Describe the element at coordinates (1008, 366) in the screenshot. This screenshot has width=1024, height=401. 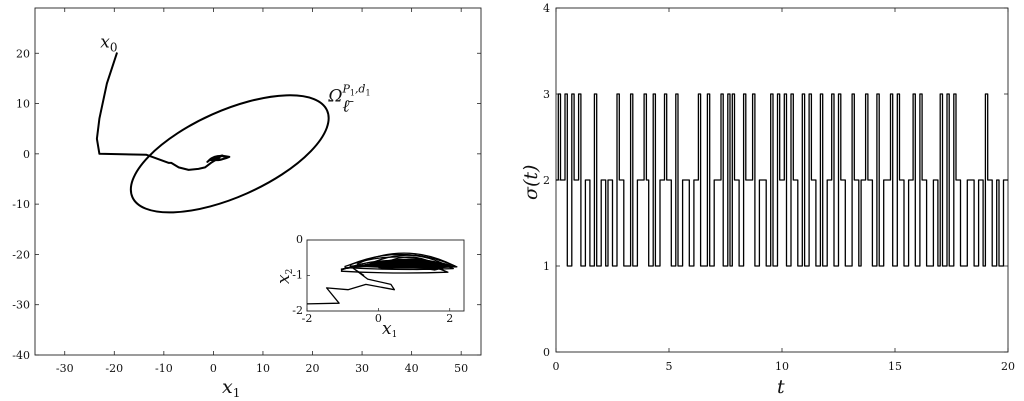
I see `switching-plot-x-tick-label: 20` at that location.